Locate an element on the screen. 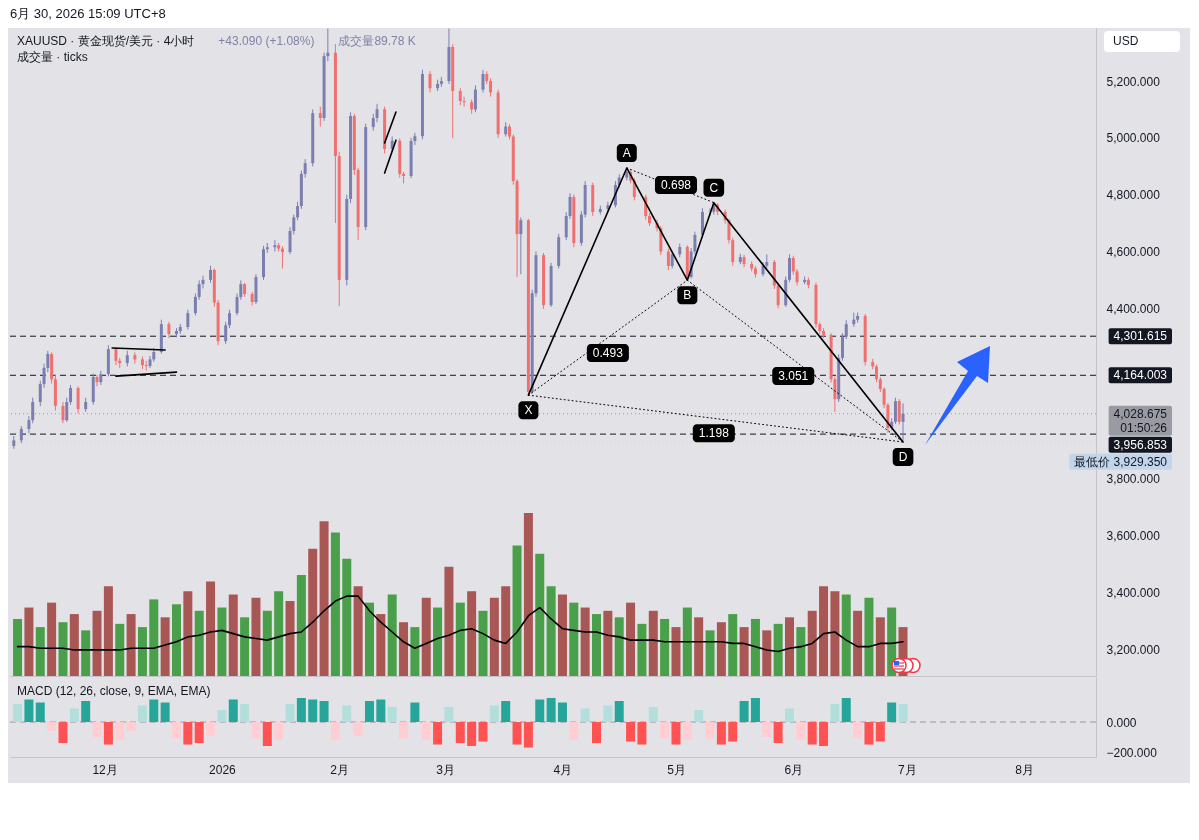  x-tick-label: 3月 is located at coordinates (445, 769).